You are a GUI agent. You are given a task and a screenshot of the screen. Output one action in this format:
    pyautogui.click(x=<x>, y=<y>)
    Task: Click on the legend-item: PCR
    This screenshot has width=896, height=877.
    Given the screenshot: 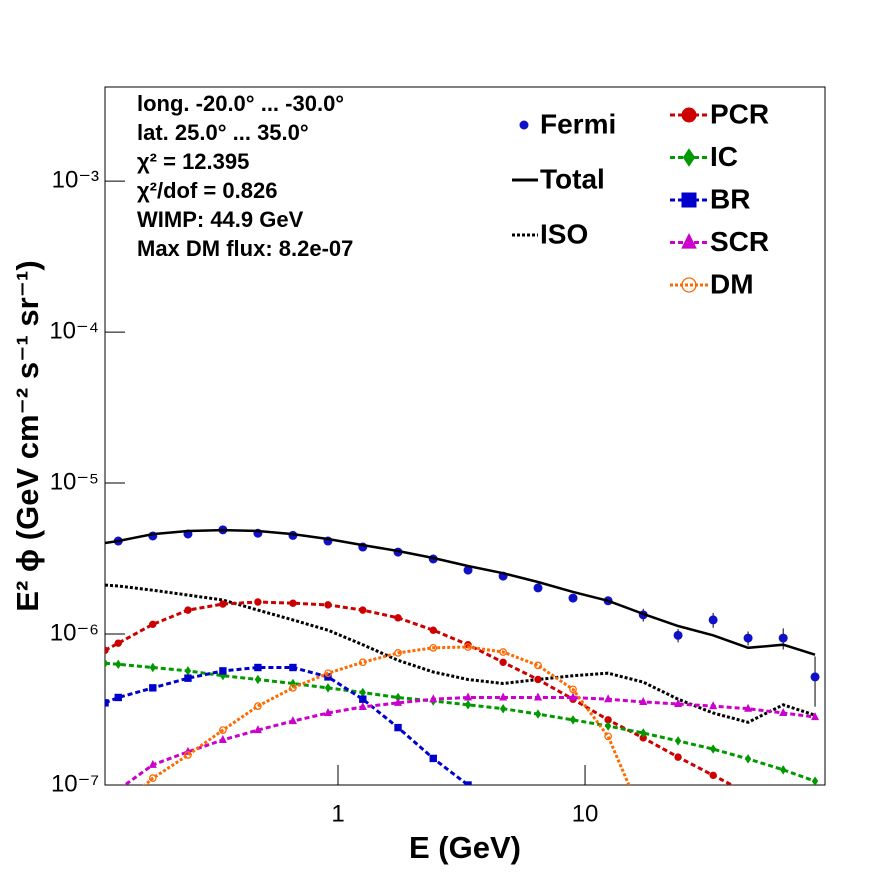 What is the action you would take?
    pyautogui.click(x=719, y=113)
    